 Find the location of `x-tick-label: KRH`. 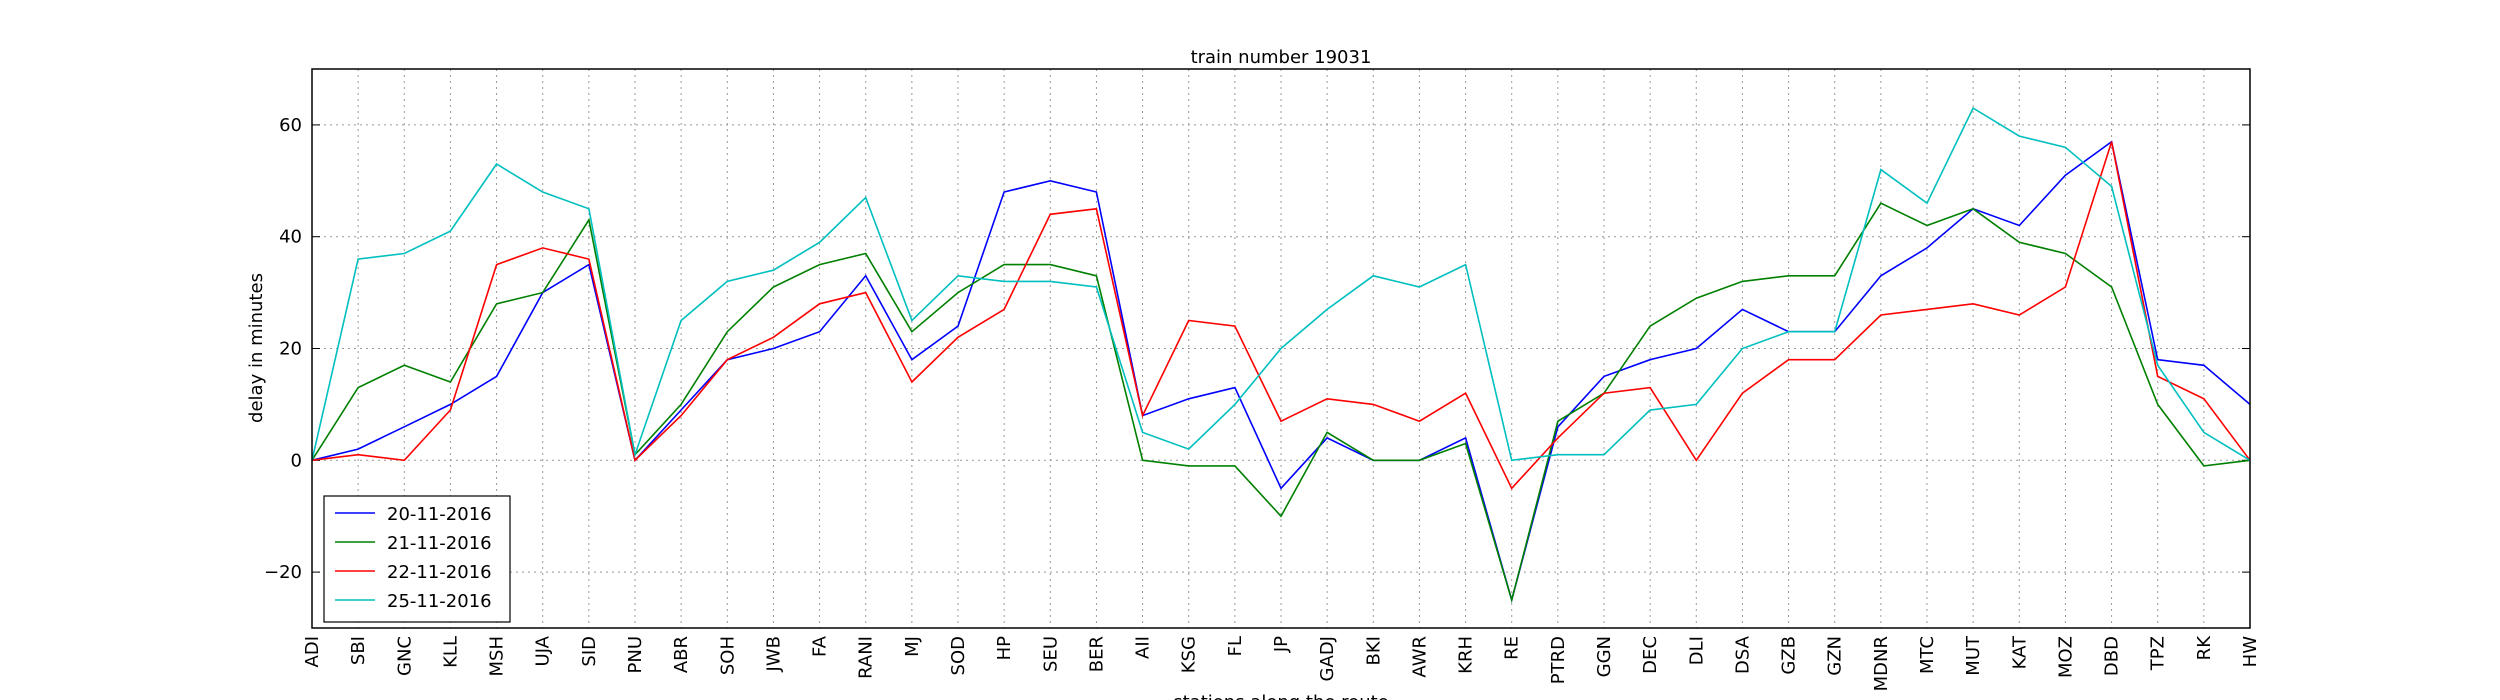

x-tick-label: KRH is located at coordinates (1466, 655).